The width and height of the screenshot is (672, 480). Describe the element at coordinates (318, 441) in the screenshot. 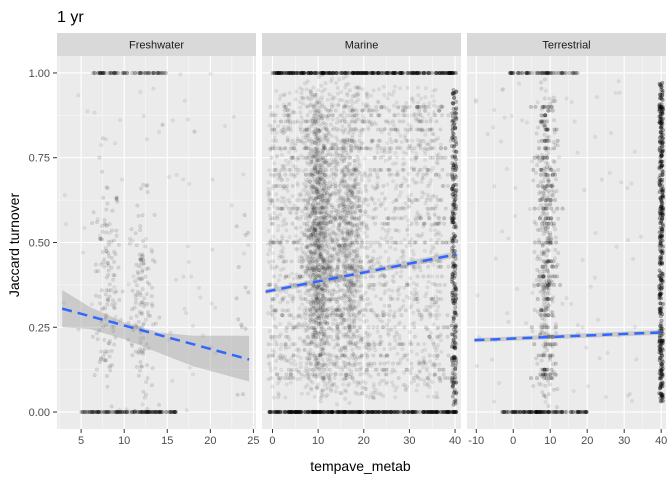

I see `x-tick-label: 10` at that location.